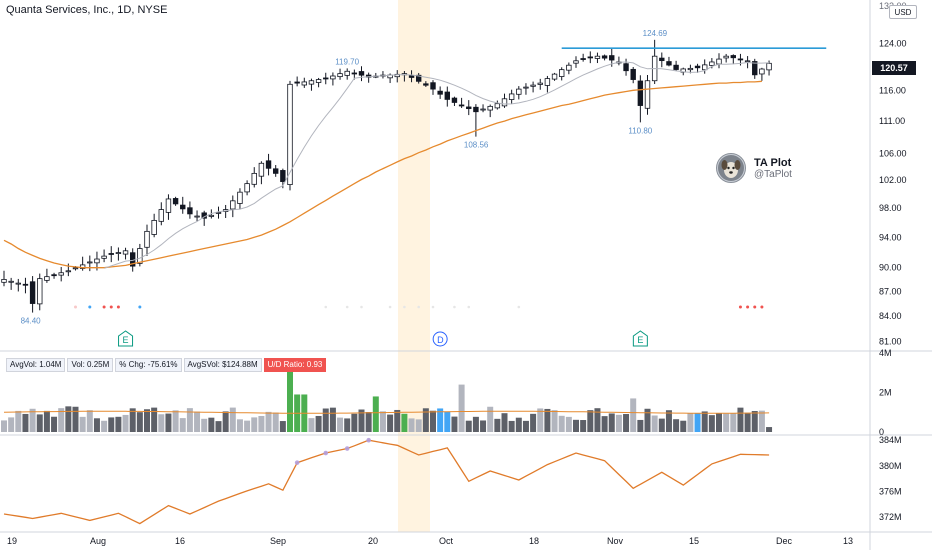  Describe the element at coordinates (894, 68) in the screenshot. I see `last-price-label: 120.57` at that location.